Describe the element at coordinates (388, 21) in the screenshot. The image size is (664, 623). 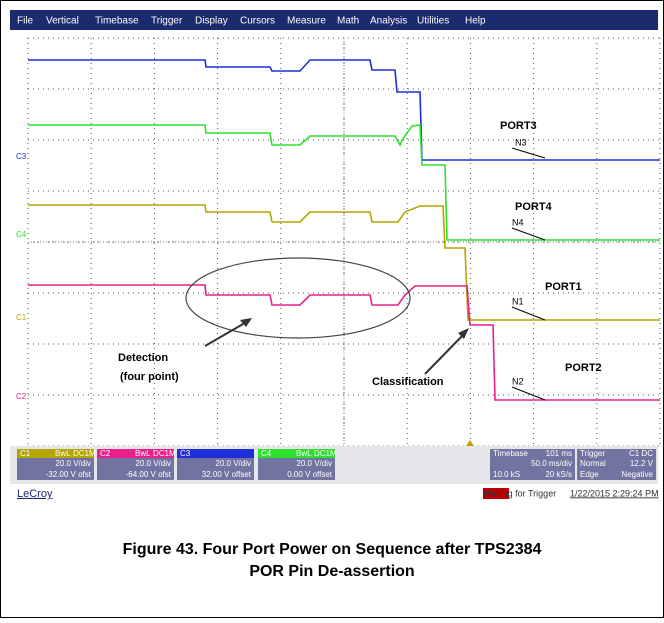
I see `menu-item: Analysis` at that location.